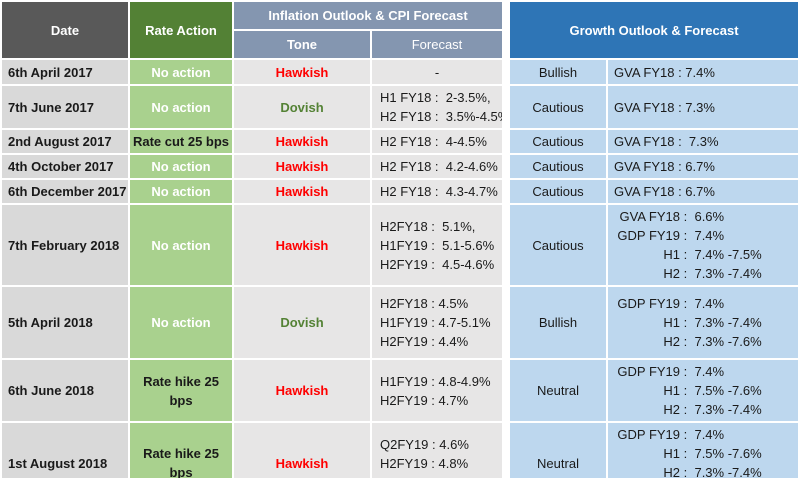  I want to click on growth-forecast-line: H1 : 7.3% -7.4%, so click(705, 322).